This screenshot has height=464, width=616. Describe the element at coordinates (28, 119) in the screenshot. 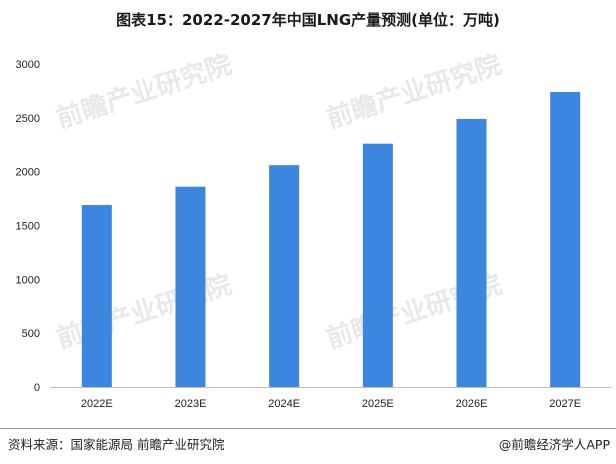

I see `y-tick-label: 2500` at that location.